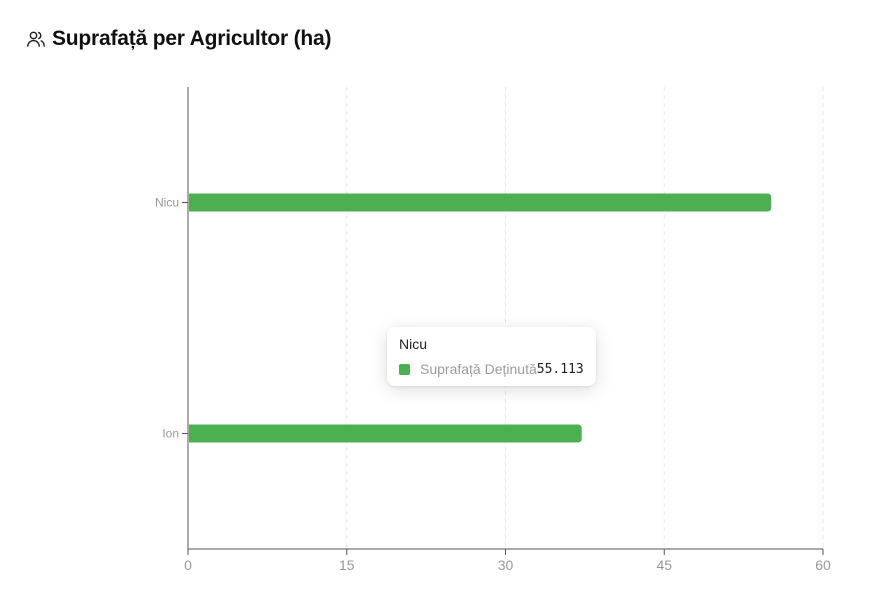  What do you see at coordinates (170, 434) in the screenshot?
I see `y-tick-label: Ion` at bounding box center [170, 434].